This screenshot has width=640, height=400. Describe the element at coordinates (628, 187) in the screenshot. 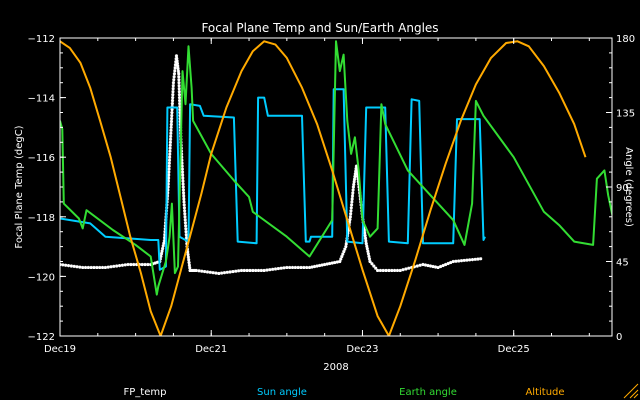

I see `y-axis-right-label: Angle (degrees)` at that location.